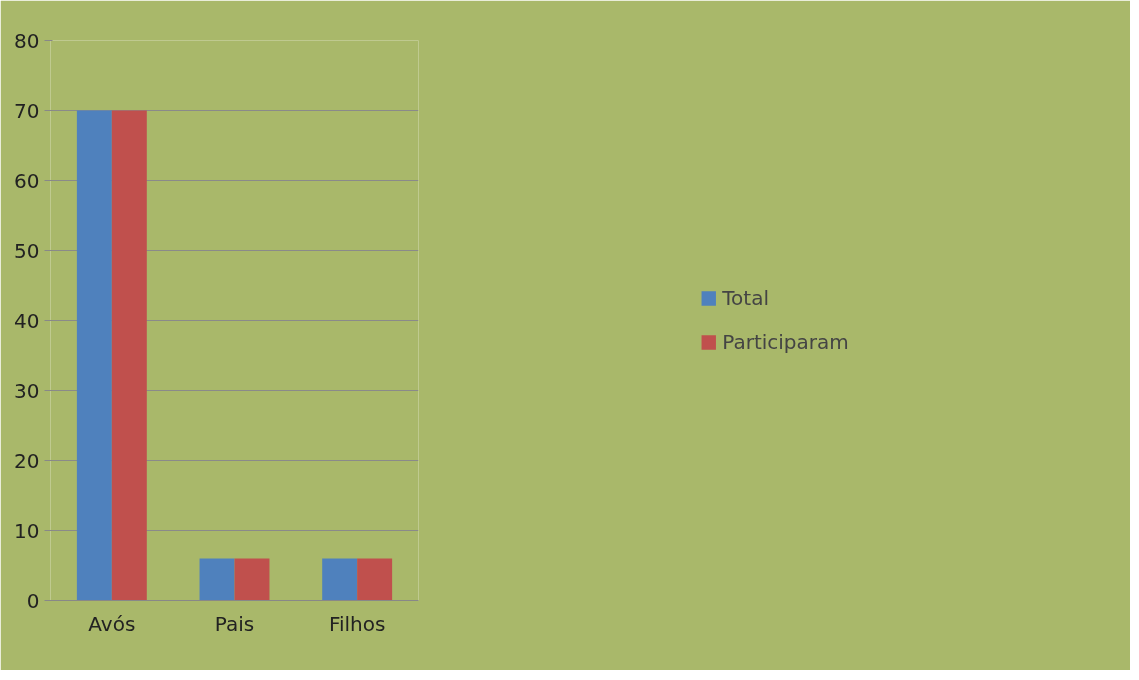 Image resolution: width=1139 pixels, height=680 pixels. I want to click on y-tick-label: 0, so click(33, 600).